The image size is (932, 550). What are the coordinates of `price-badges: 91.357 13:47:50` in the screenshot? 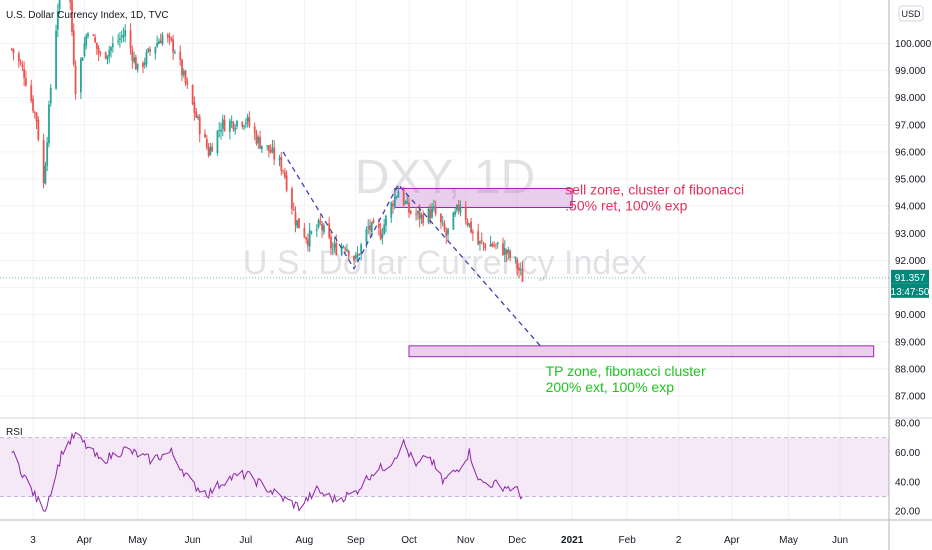 It's located at (910, 283).